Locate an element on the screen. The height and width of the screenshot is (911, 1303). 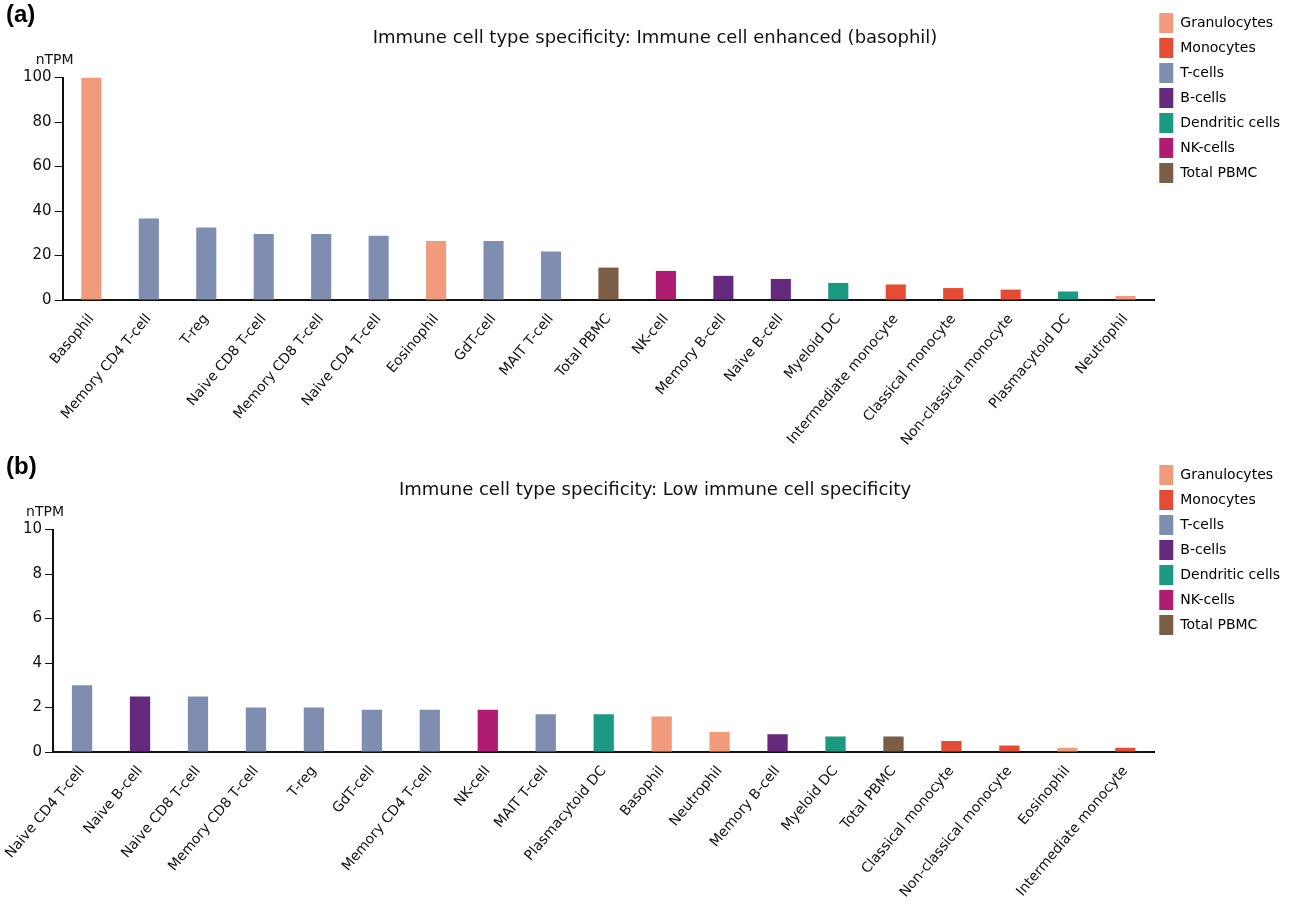
y-tick-label: 100 is located at coordinates (37, 76).